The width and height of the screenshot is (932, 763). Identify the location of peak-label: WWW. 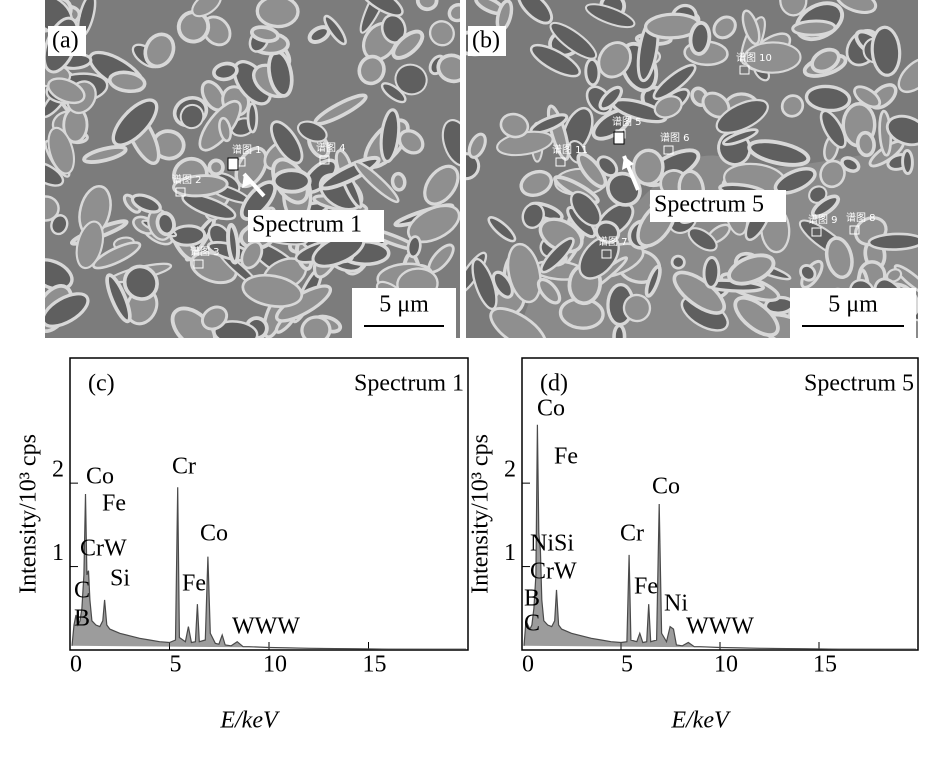
(720, 627).